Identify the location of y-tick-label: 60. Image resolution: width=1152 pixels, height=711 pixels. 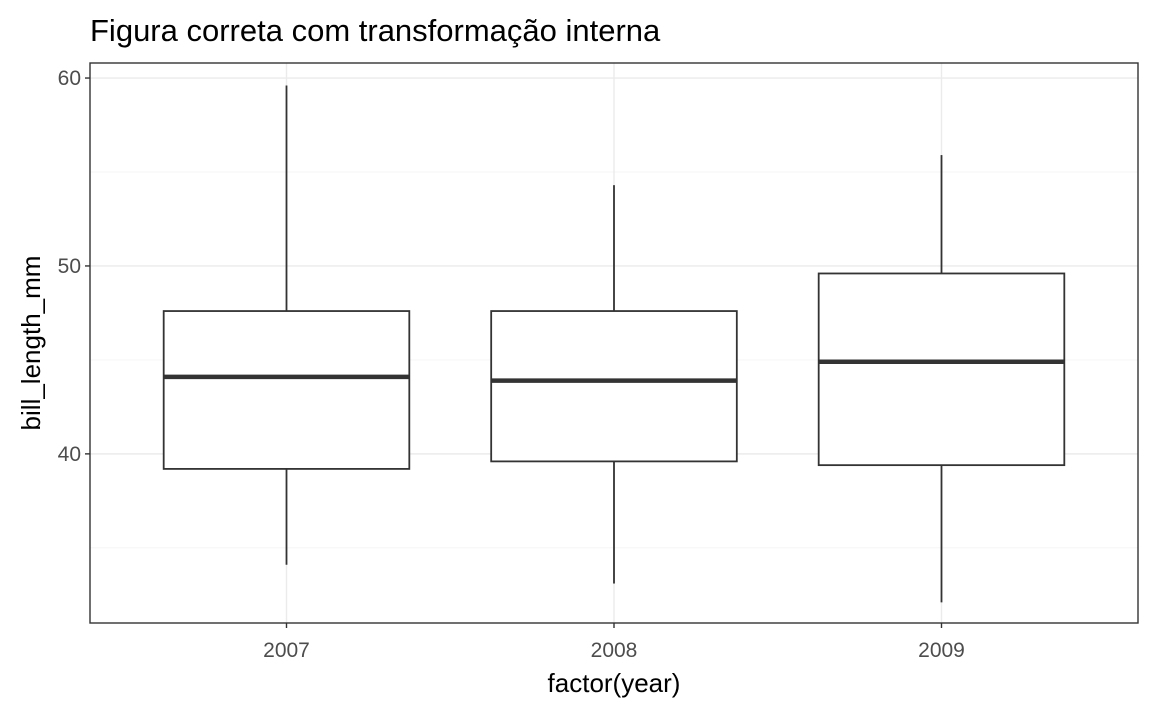
(69, 78).